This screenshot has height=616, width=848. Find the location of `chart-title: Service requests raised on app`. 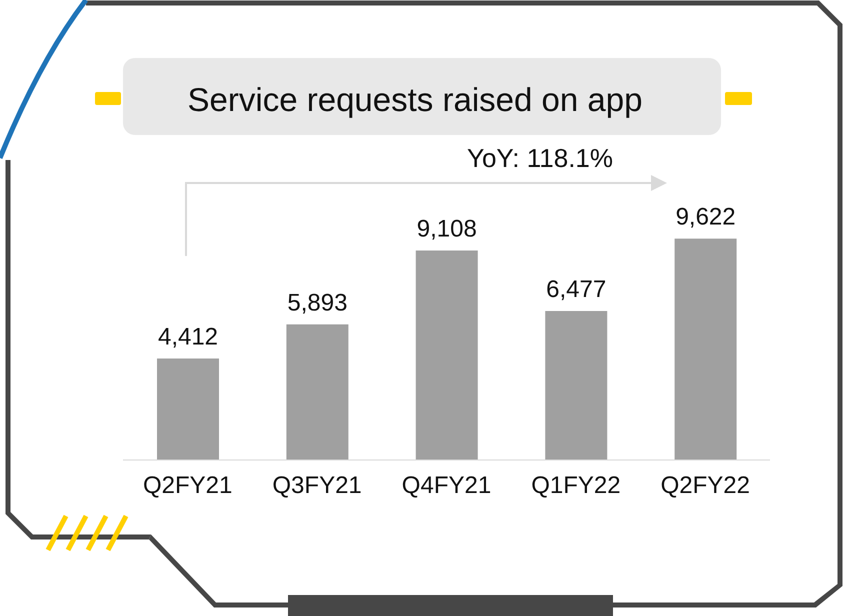

chart-title: Service requests raised on app is located at coordinates (415, 99).